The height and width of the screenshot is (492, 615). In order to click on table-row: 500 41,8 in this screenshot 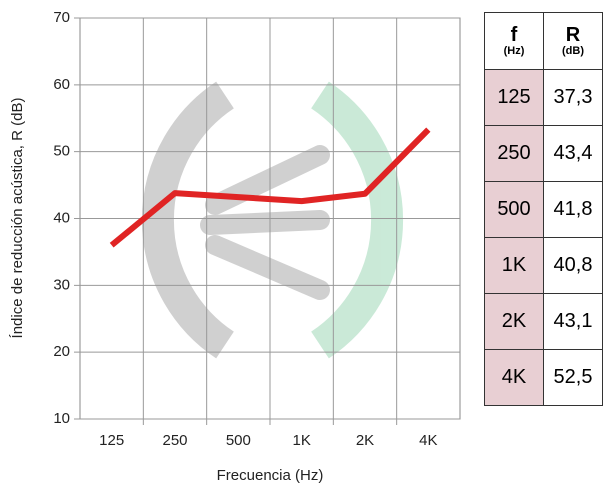, I will do `click(543, 209)`.